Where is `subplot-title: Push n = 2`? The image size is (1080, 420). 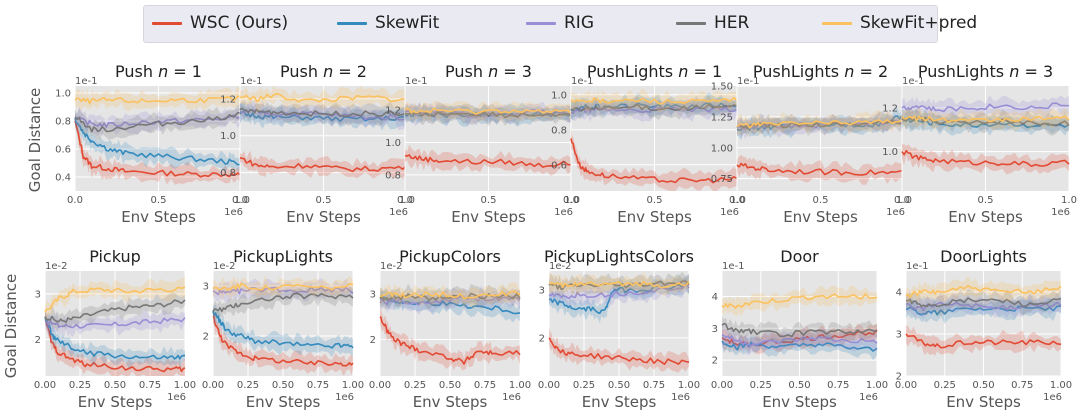 subplot-title: Push n = 2 is located at coordinates (323, 71).